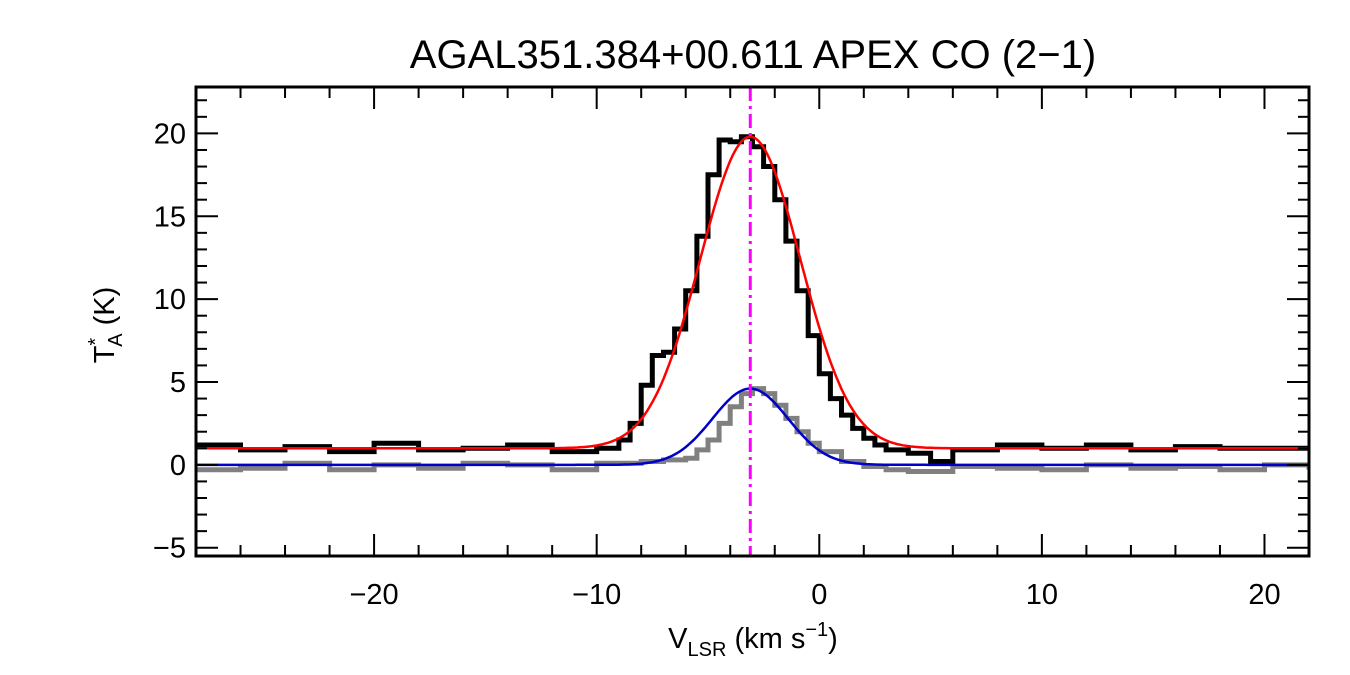 This screenshot has height=675, width=1350. I want to click on x-axis-label: VLSR (km s−1), so click(753, 640).